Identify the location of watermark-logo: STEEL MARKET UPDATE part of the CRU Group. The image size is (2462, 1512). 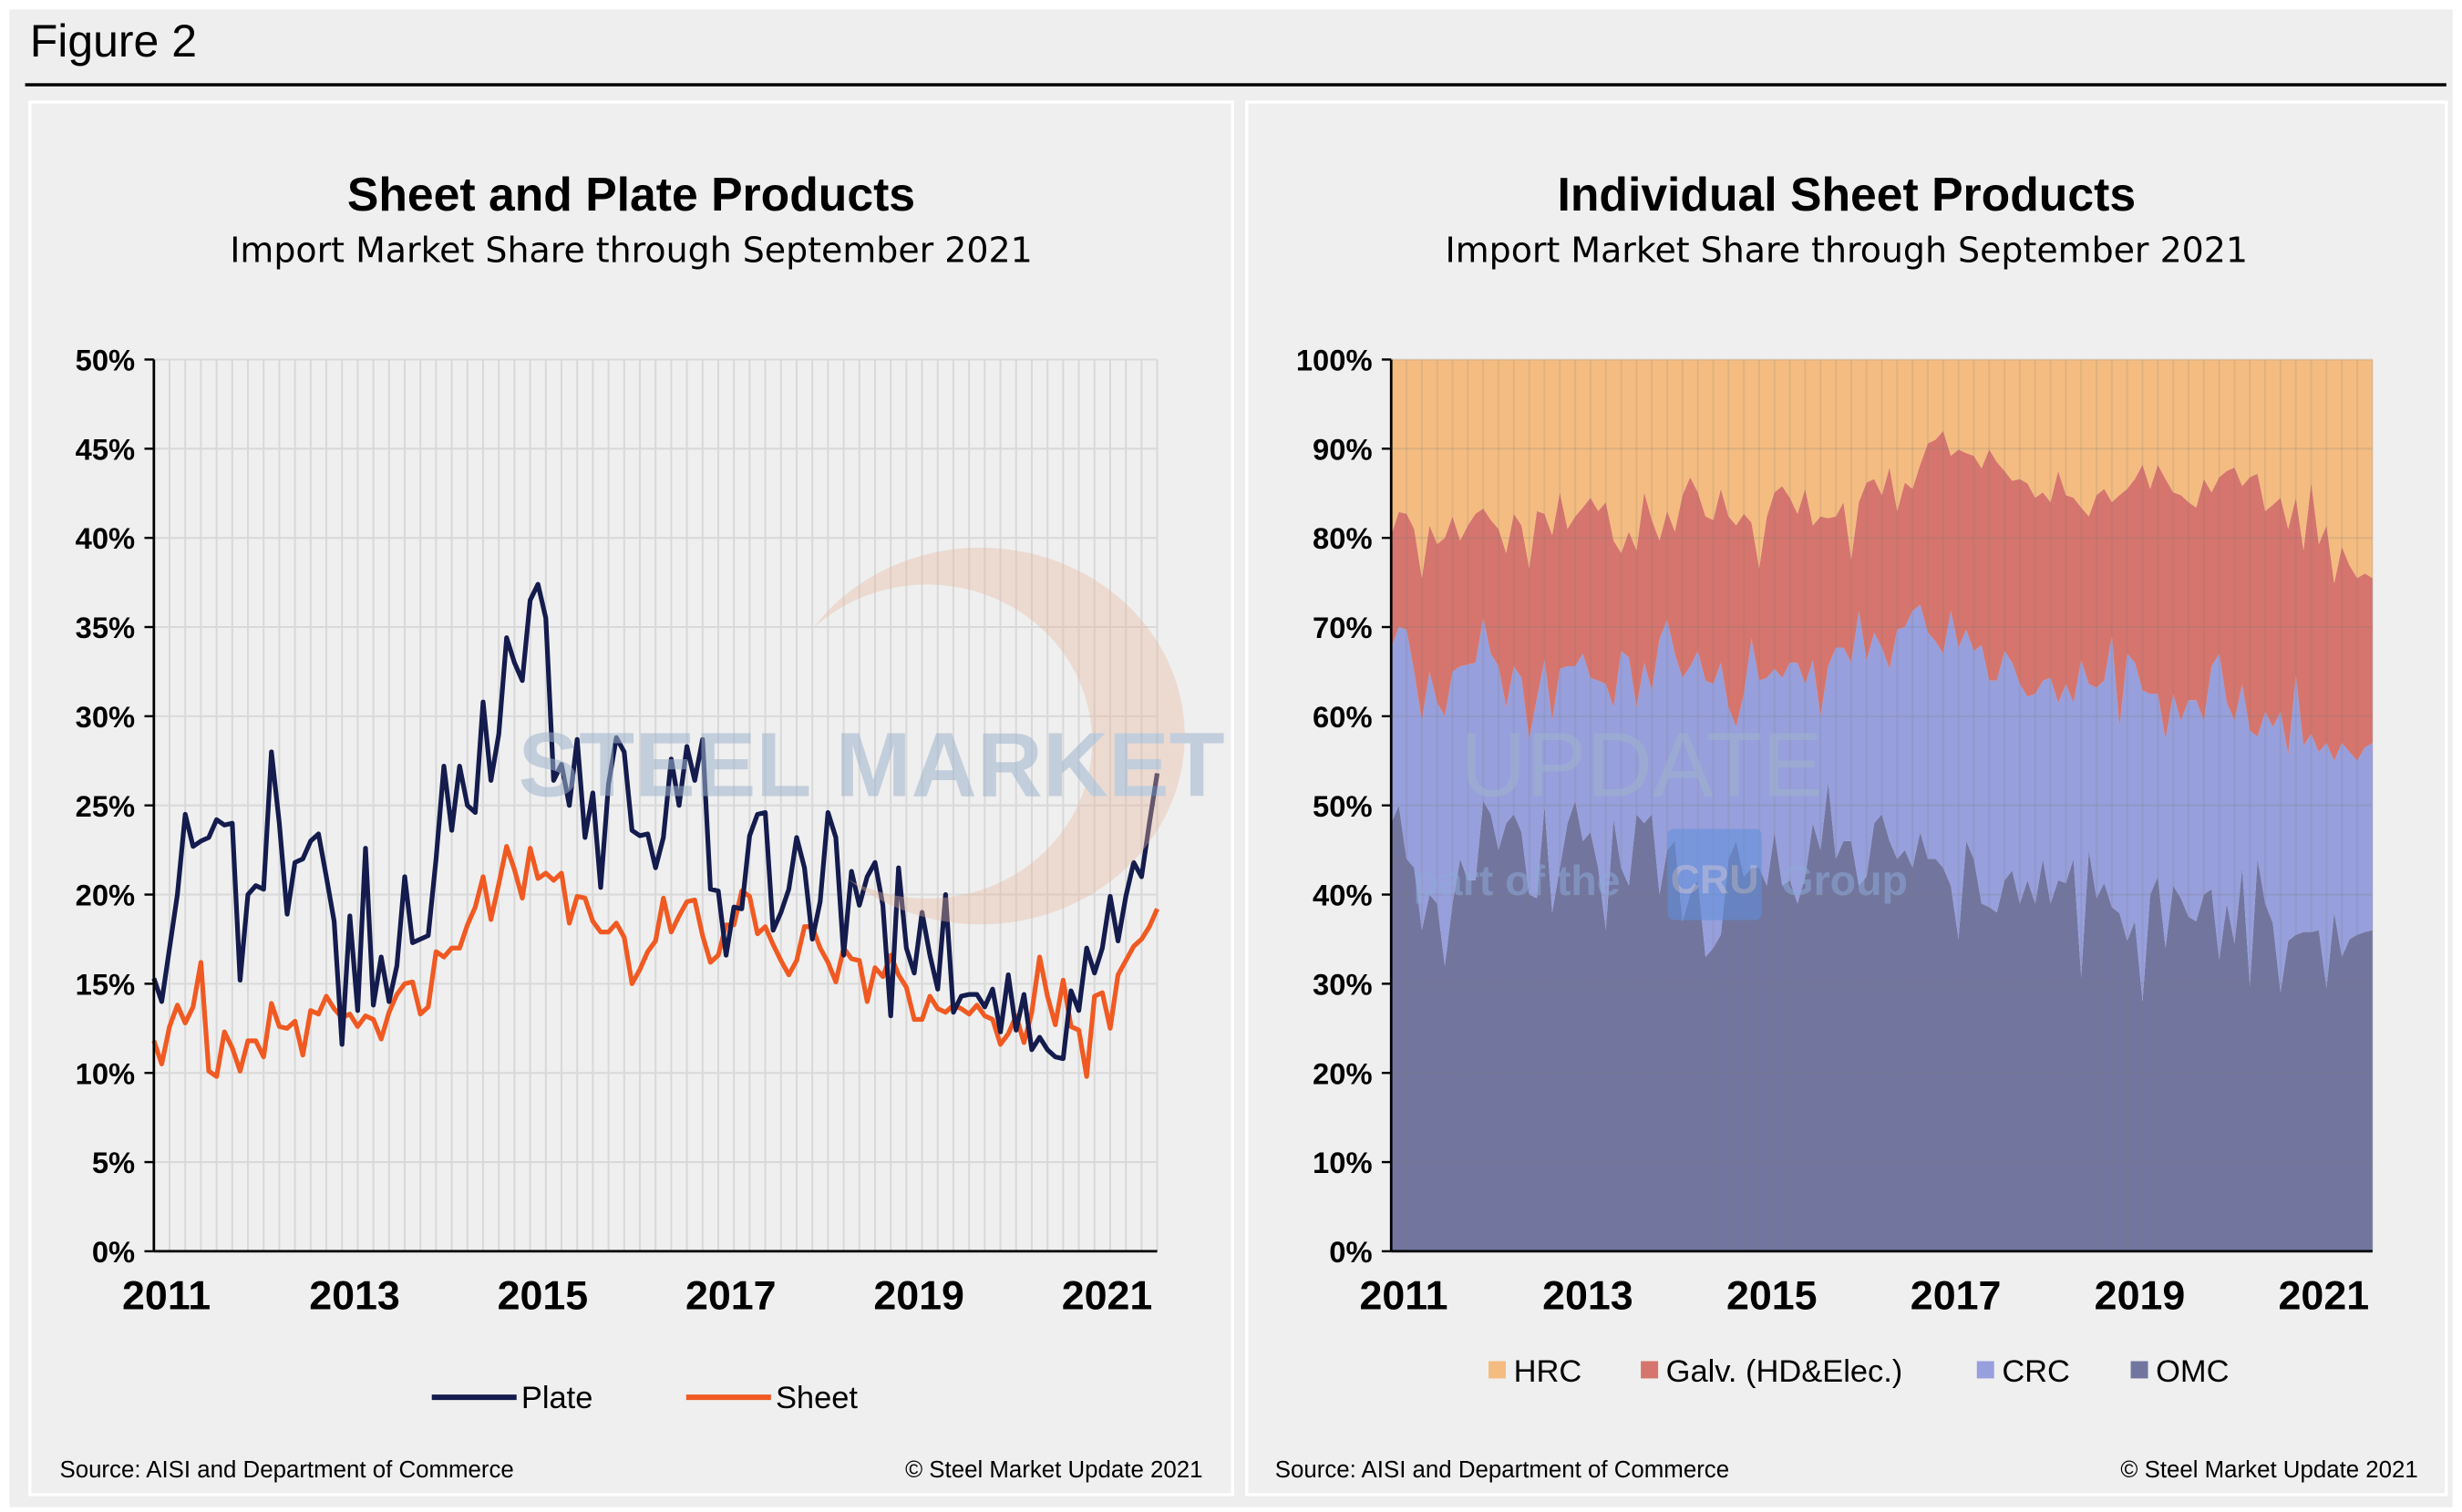
(1213, 736).